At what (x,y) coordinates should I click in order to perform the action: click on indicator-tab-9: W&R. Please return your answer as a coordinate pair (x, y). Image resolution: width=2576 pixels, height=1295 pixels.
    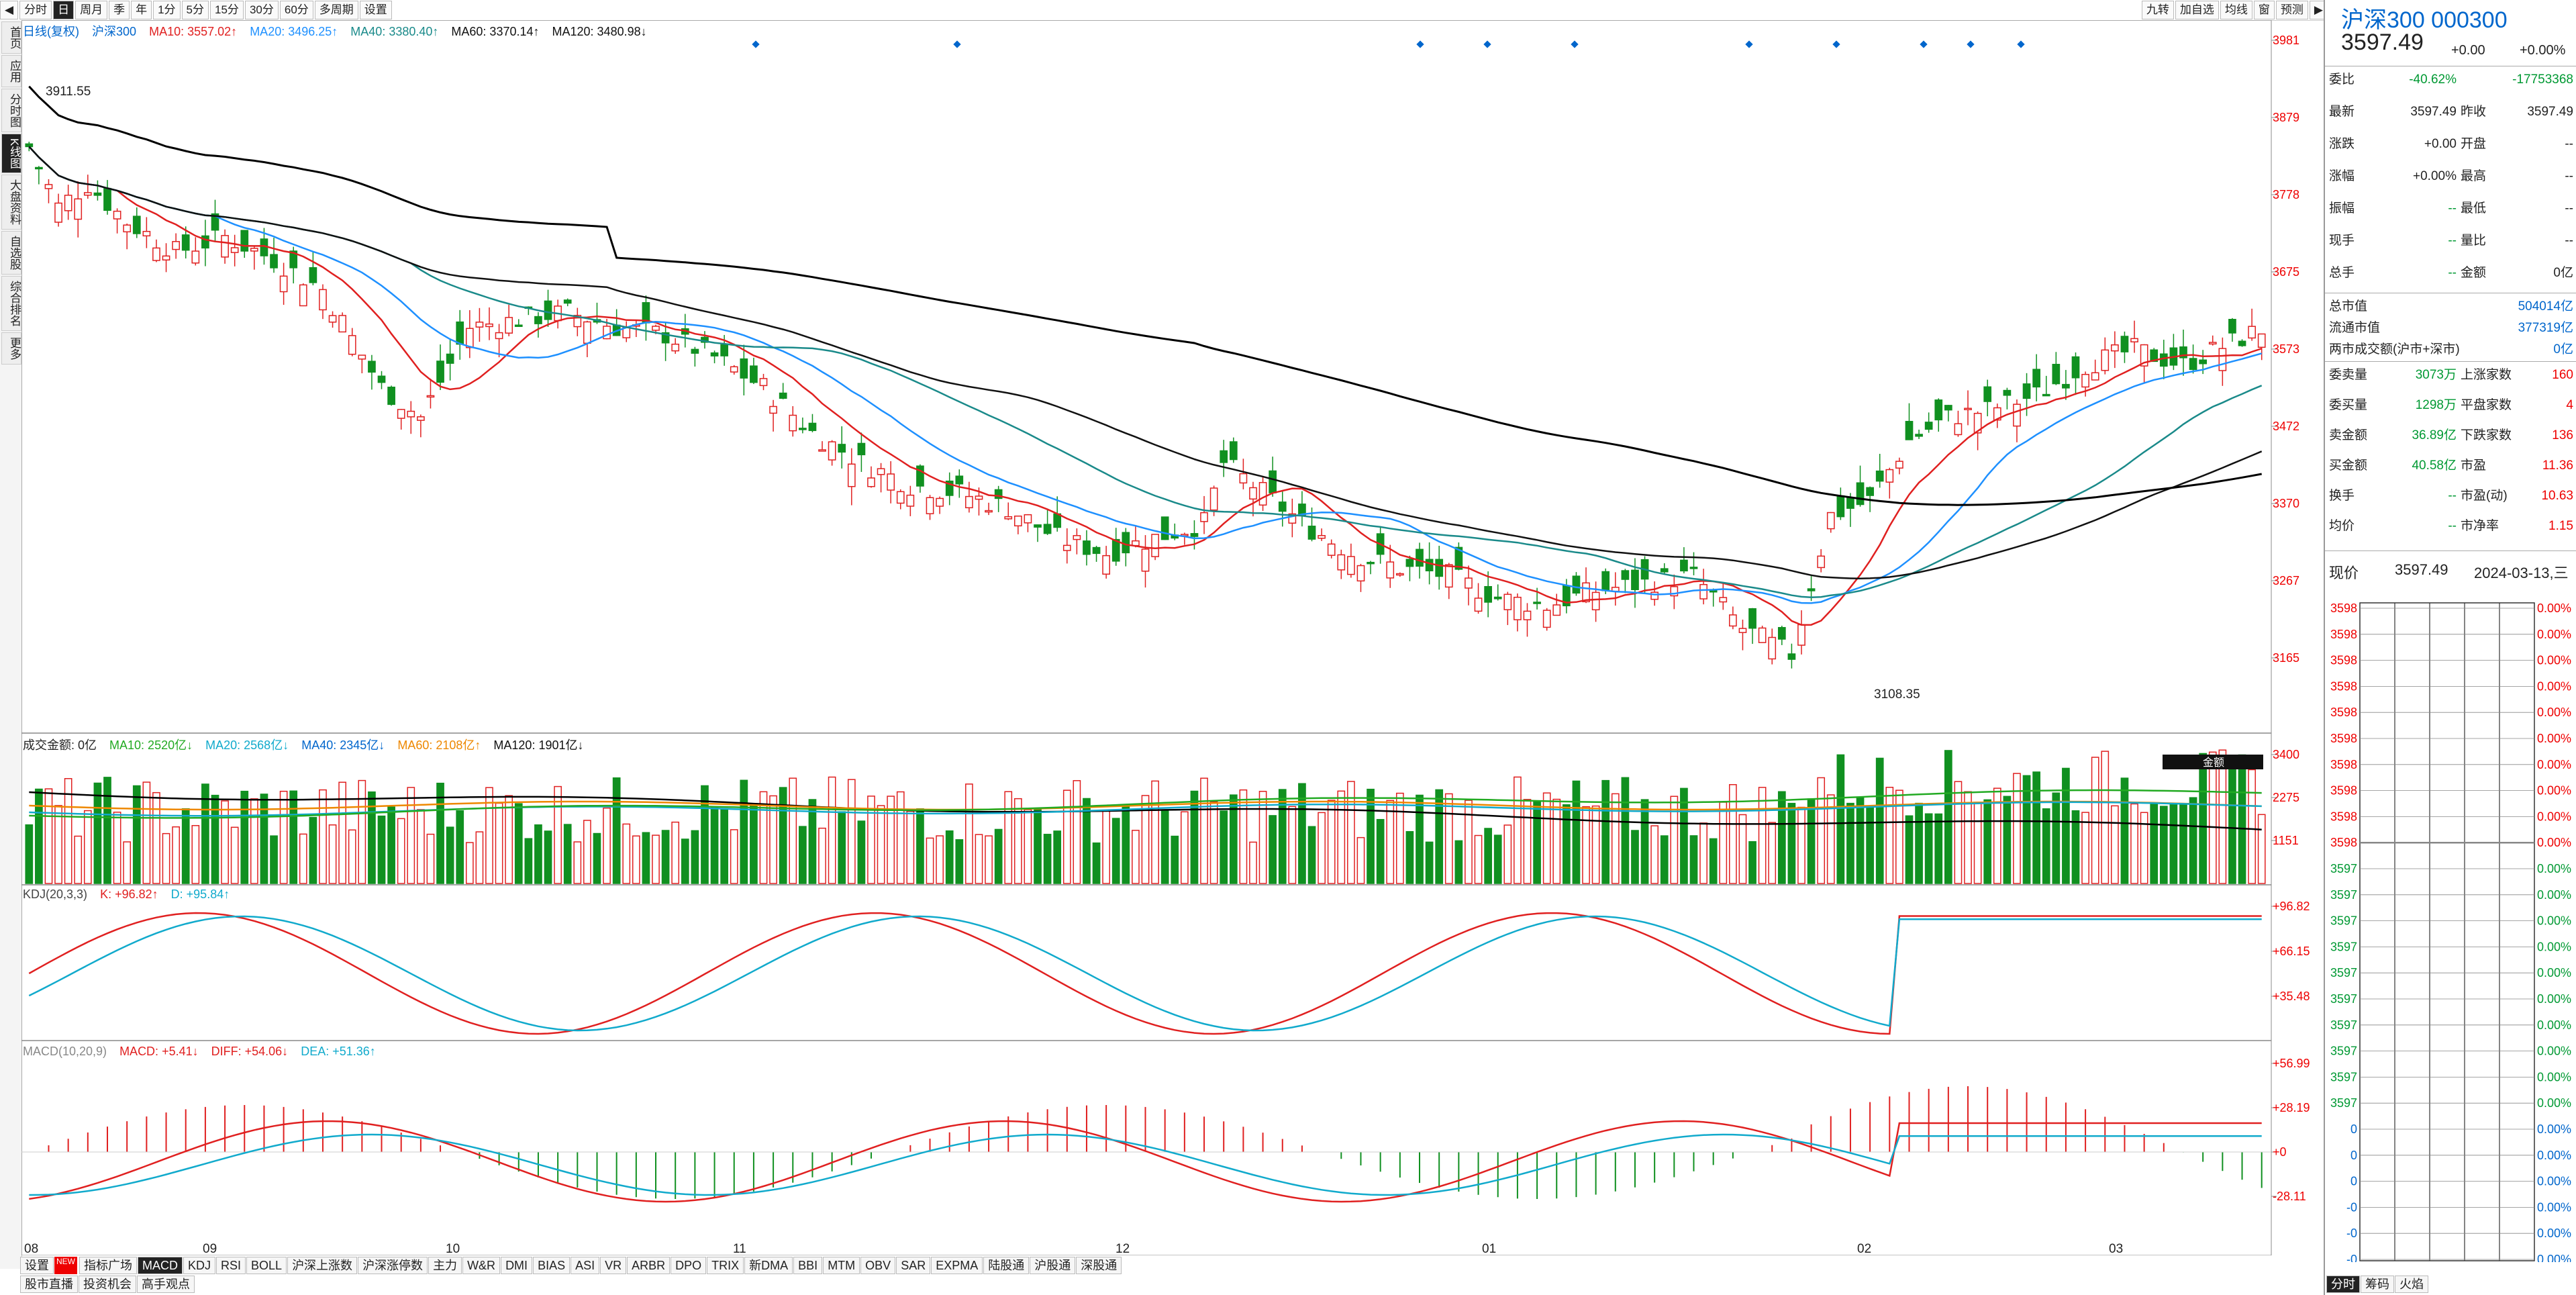
    Looking at the image, I should click on (481, 1265).